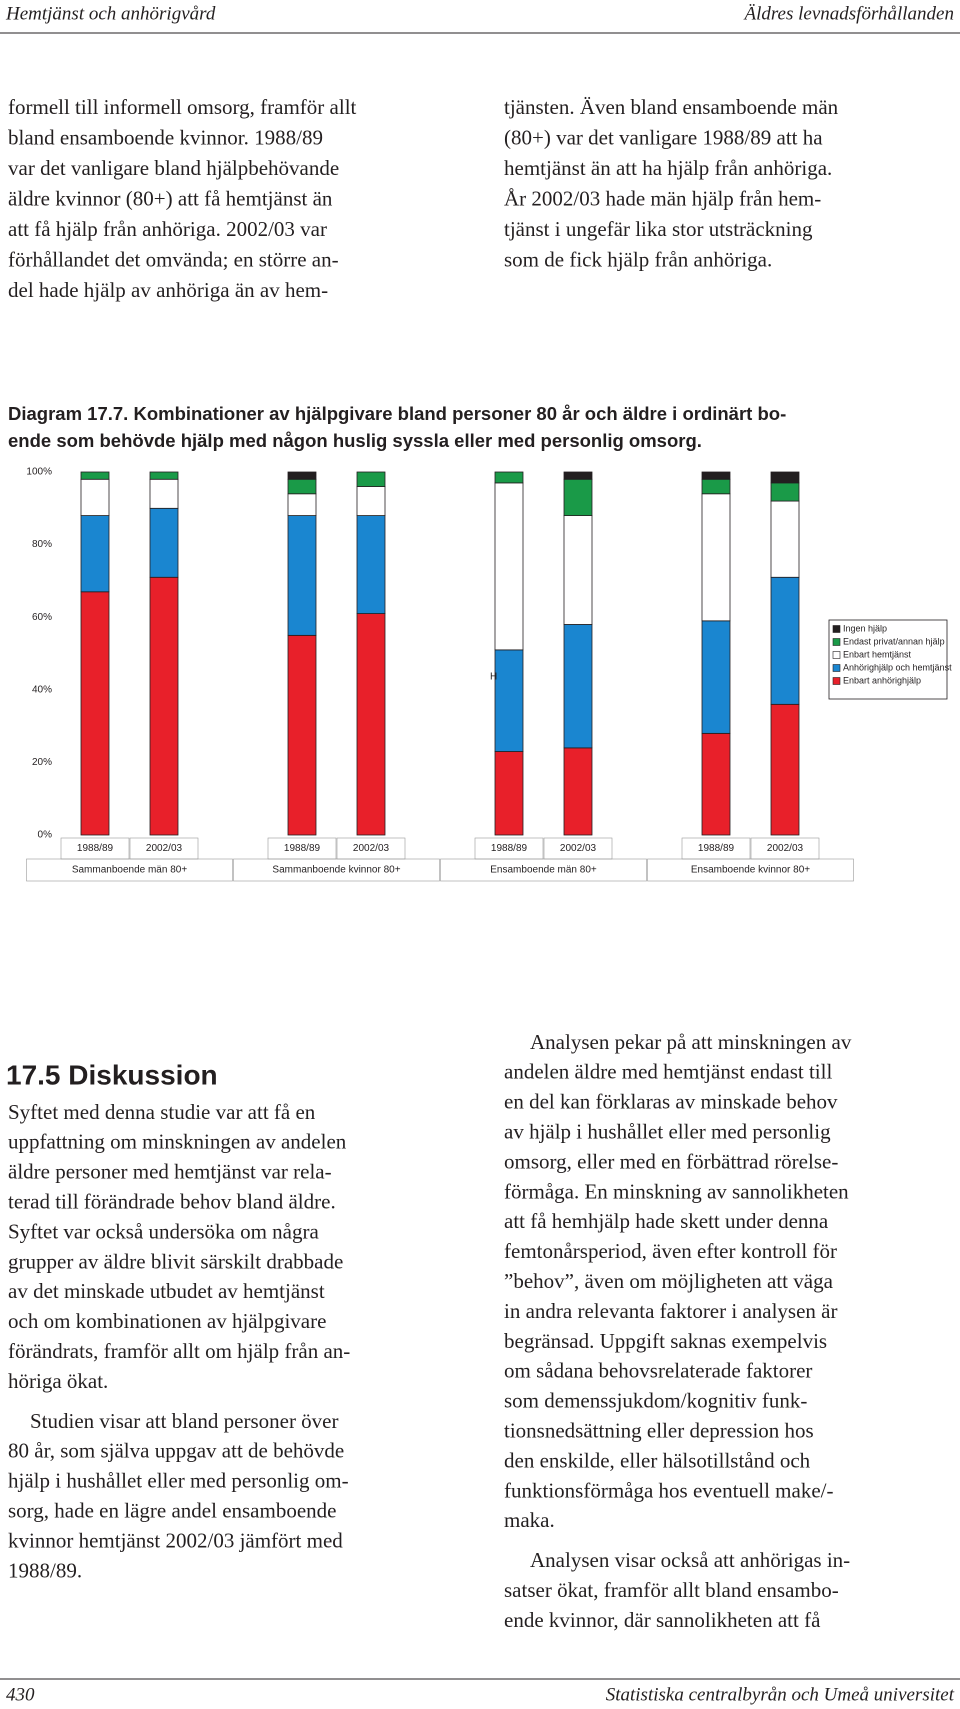 The height and width of the screenshot is (1709, 960). What do you see at coordinates (336, 870) in the screenshot?
I see `group-label: Sammanboende kvinnor 80+` at bounding box center [336, 870].